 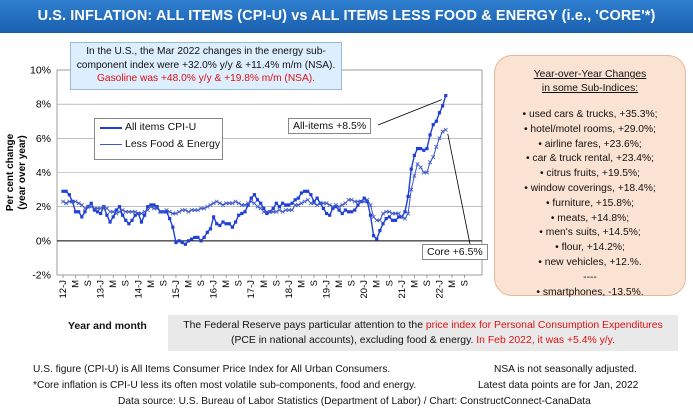 I want to click on sub-index-item: • flour, +14.2%;, so click(x=590, y=248).